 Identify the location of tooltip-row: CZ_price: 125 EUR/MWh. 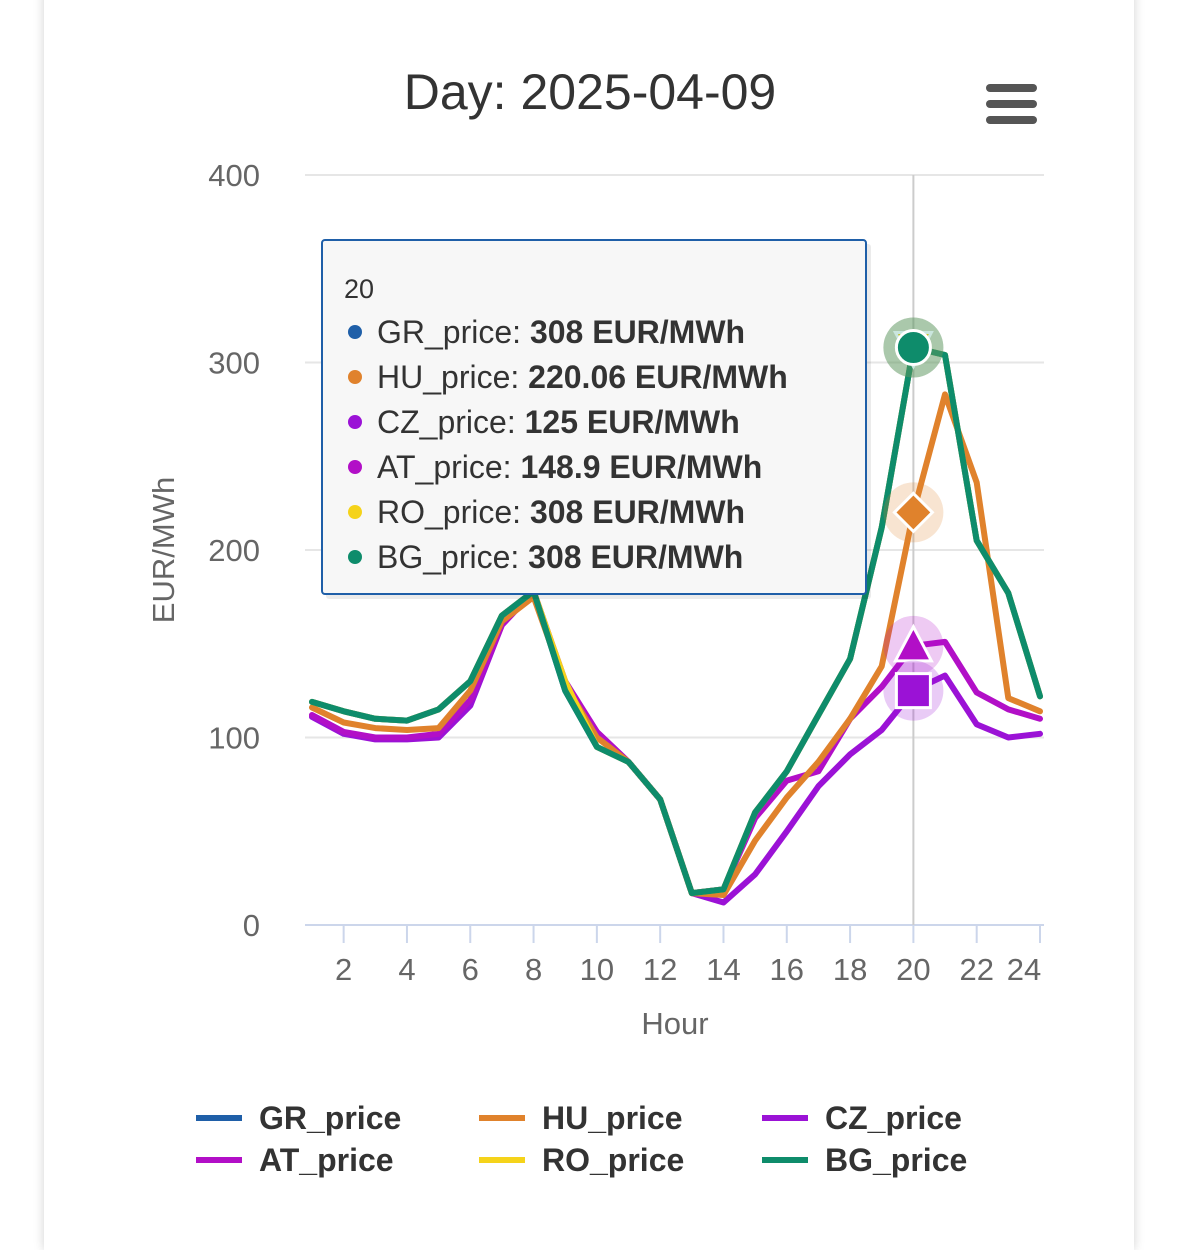
(558, 422).